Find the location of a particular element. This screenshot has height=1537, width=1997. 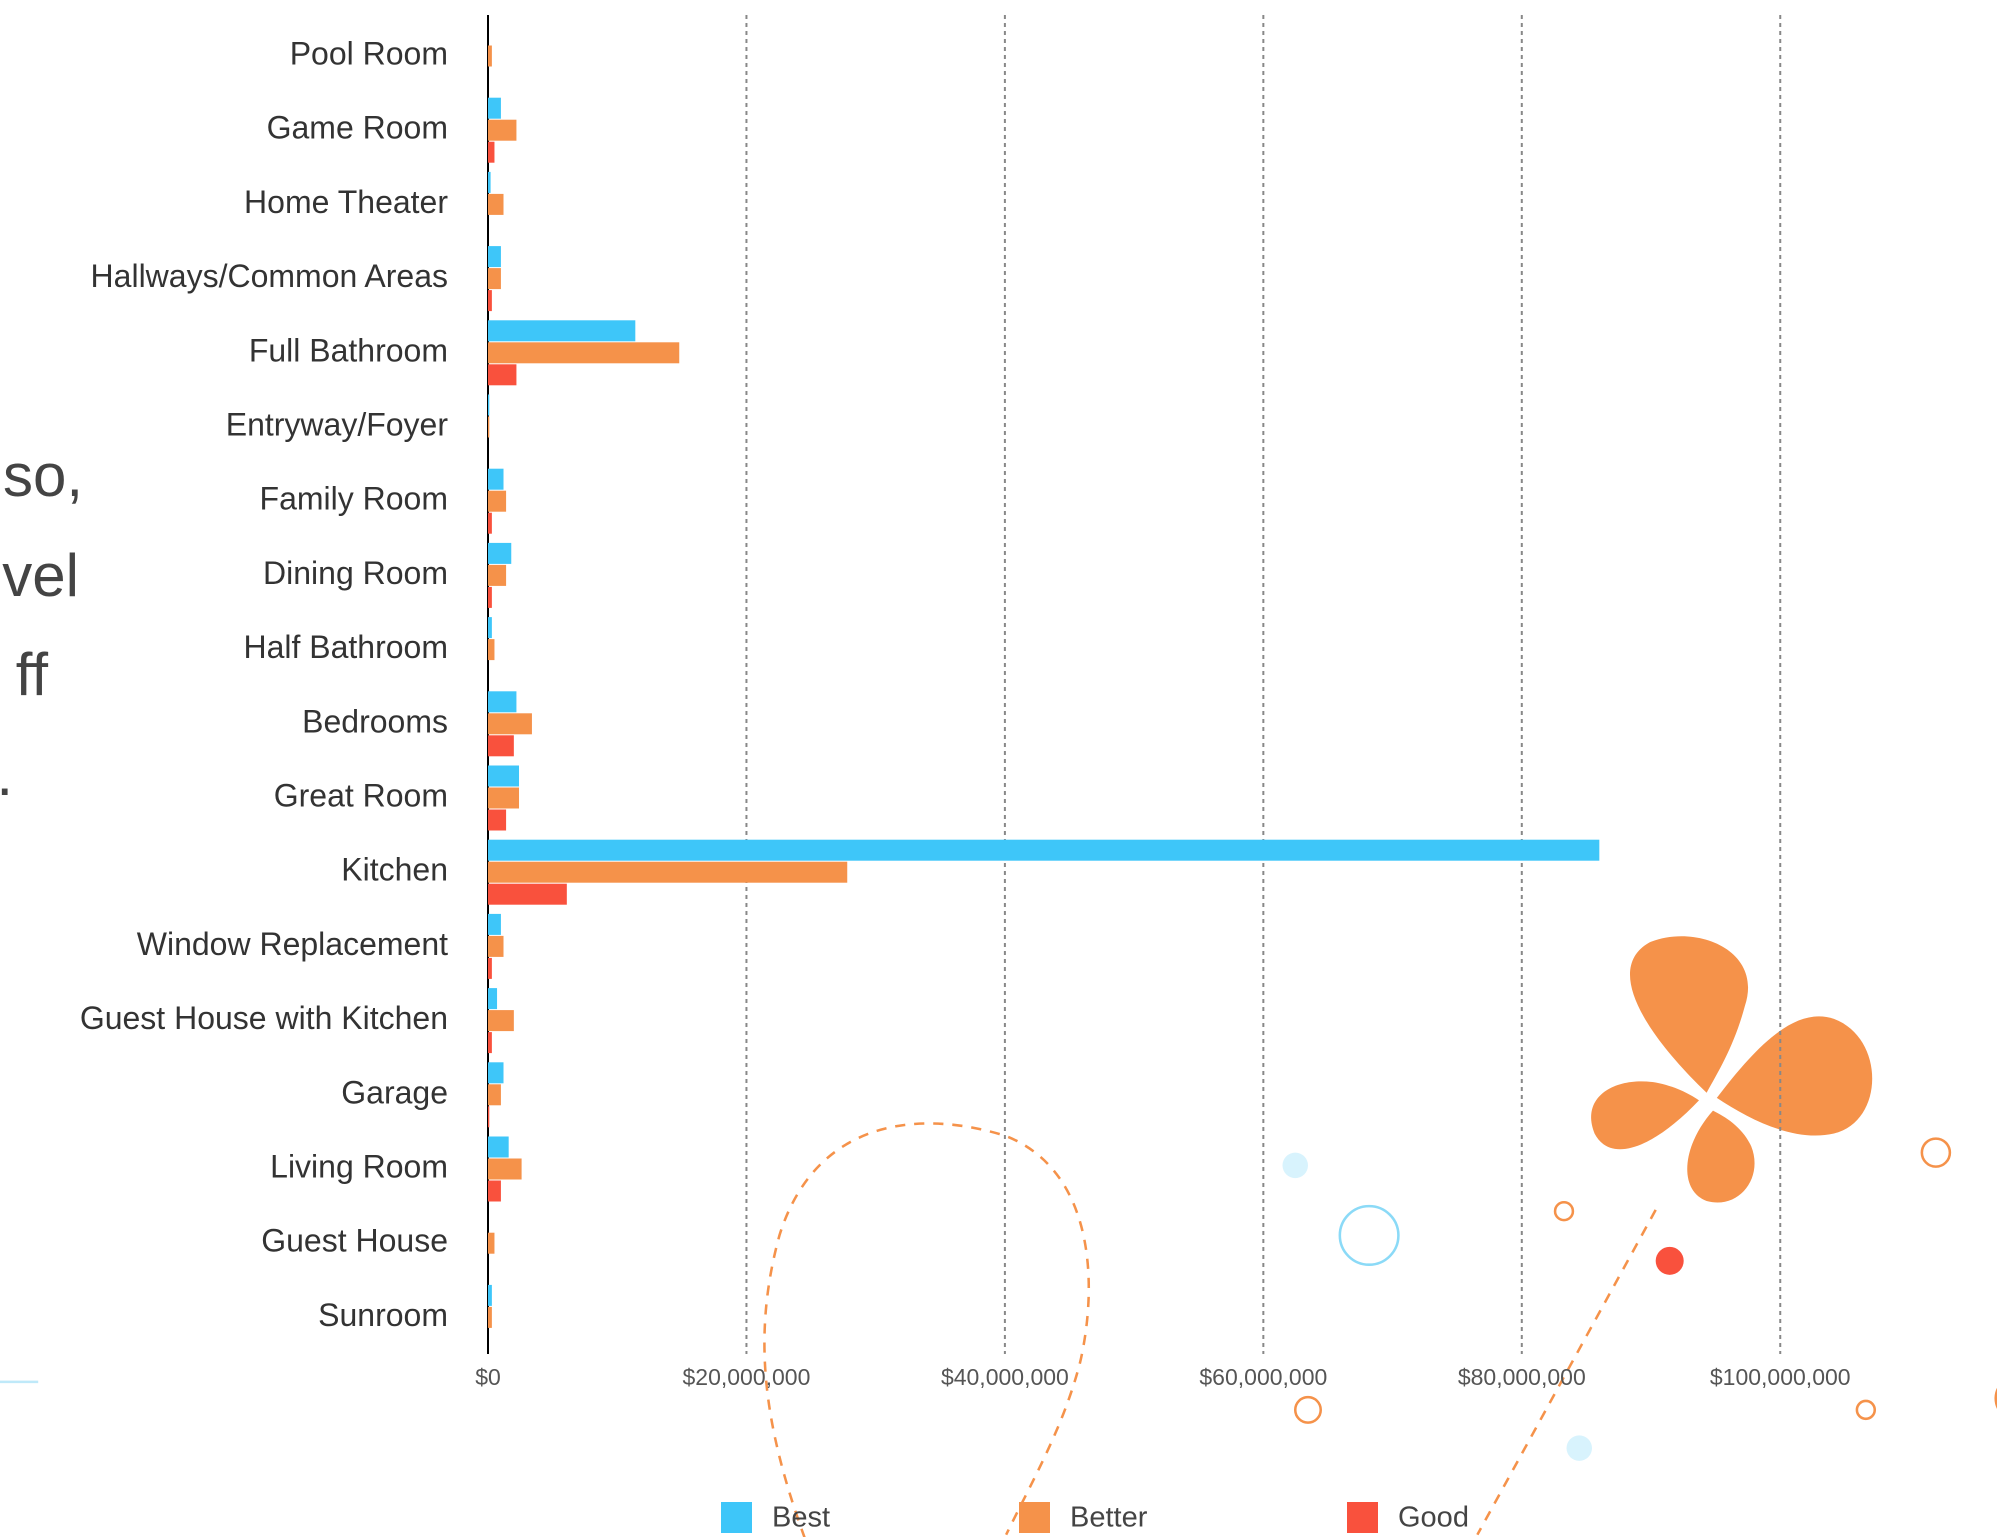

category-label: Guest House is located at coordinates (354, 1241).